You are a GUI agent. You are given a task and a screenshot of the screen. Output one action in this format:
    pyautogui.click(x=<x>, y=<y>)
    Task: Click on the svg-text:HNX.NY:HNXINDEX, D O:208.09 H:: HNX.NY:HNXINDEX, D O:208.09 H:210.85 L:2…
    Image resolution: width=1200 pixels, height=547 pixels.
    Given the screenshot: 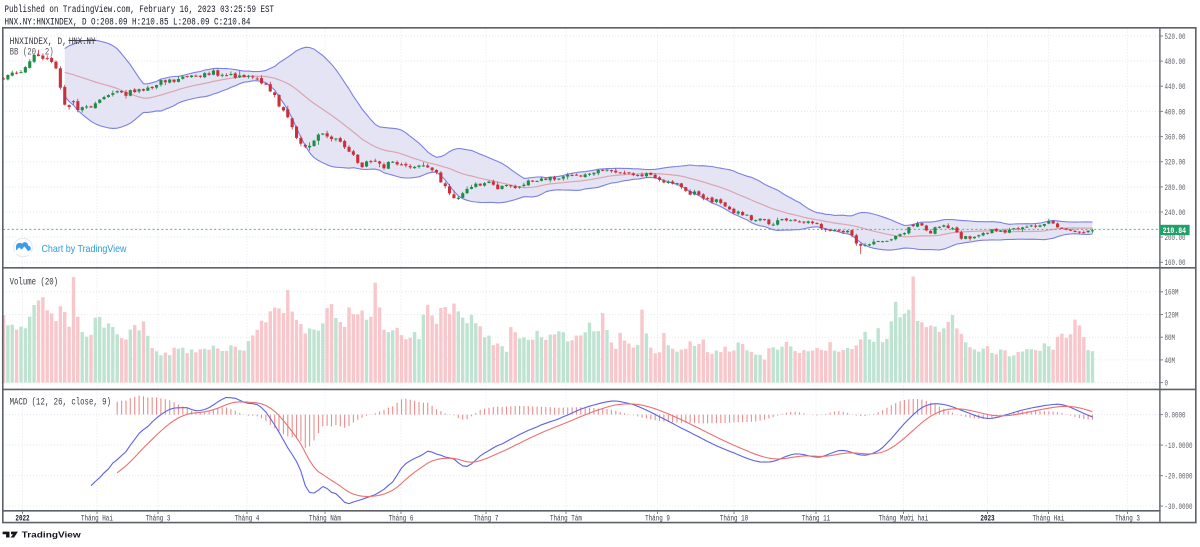 What is the action you would take?
    pyautogui.click(x=128, y=23)
    